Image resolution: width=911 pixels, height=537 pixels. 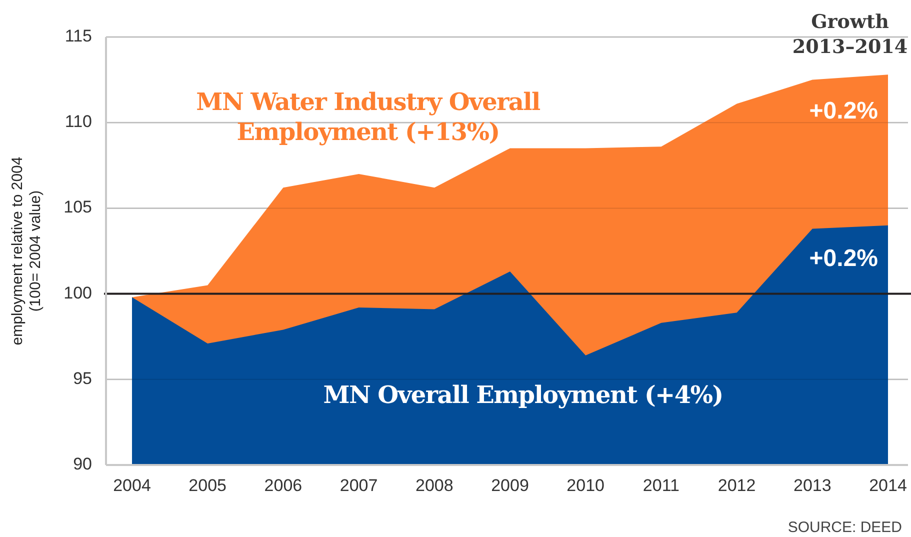 What do you see at coordinates (283, 485) in the screenshot?
I see `x-tick-label: 2006` at bounding box center [283, 485].